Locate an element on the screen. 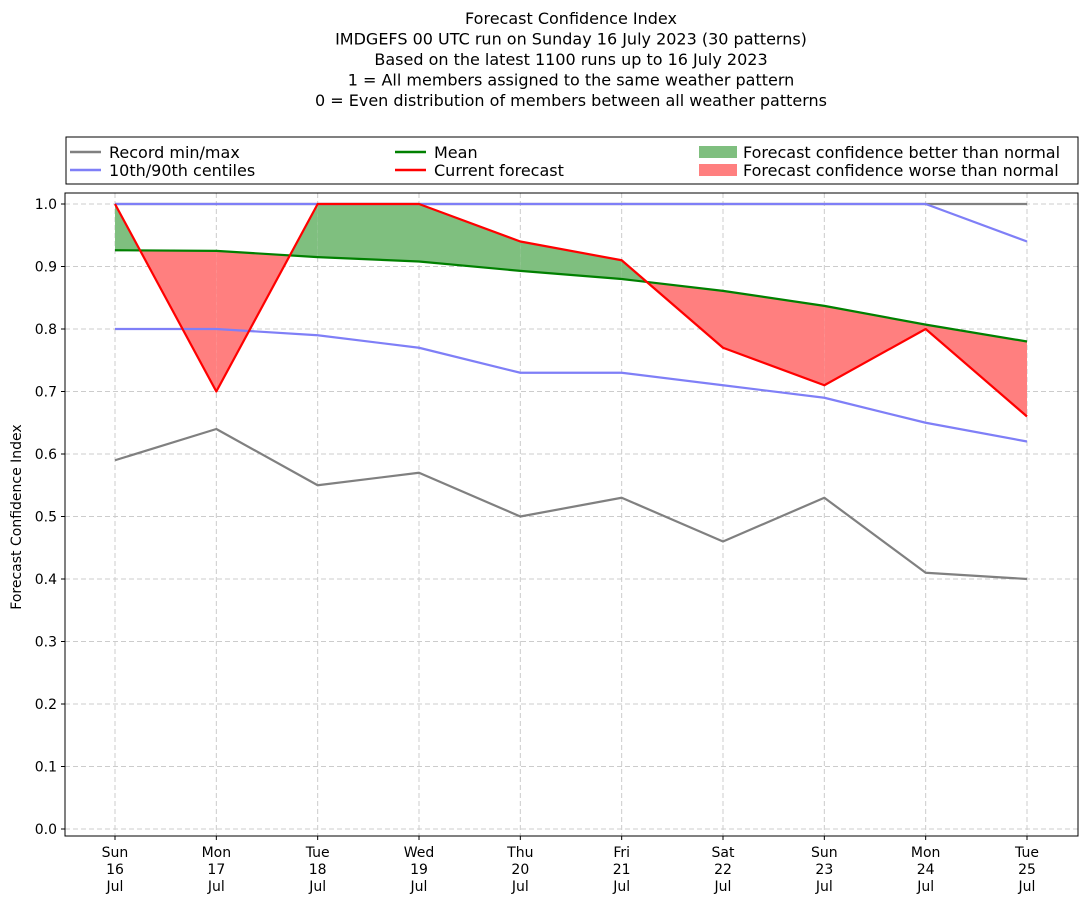 This screenshot has width=1092, height=924. x-tick-label: Tue 25 Jul is located at coordinates (1026, 870).